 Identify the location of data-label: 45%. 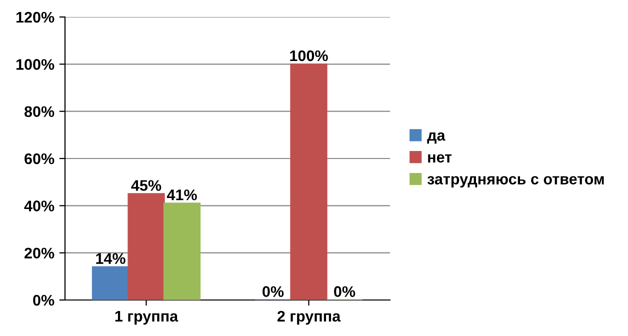
(146, 185).